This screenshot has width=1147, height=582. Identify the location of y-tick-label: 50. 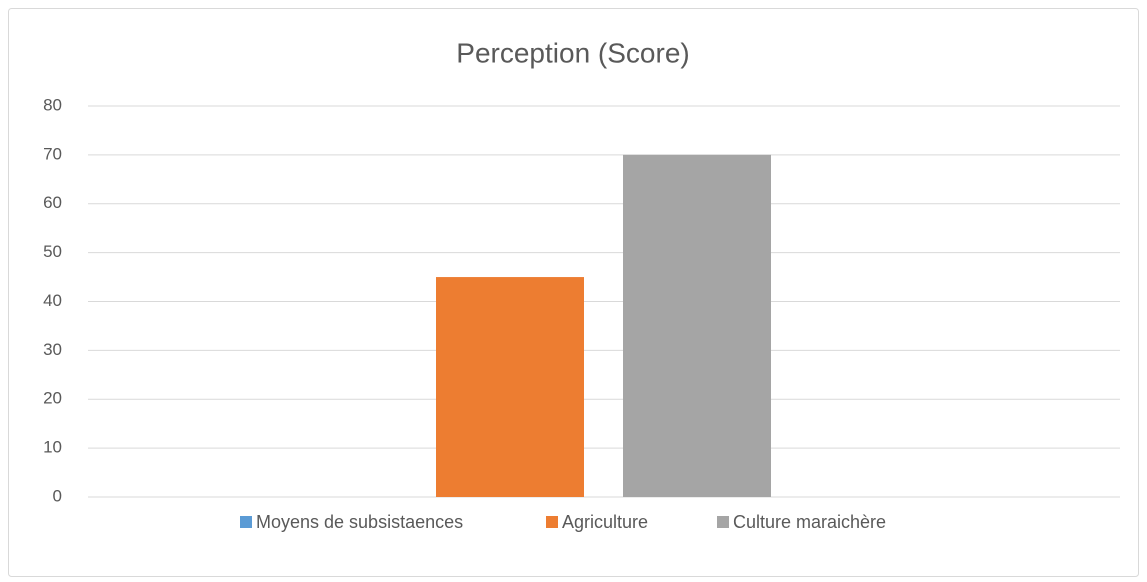
(52, 251).